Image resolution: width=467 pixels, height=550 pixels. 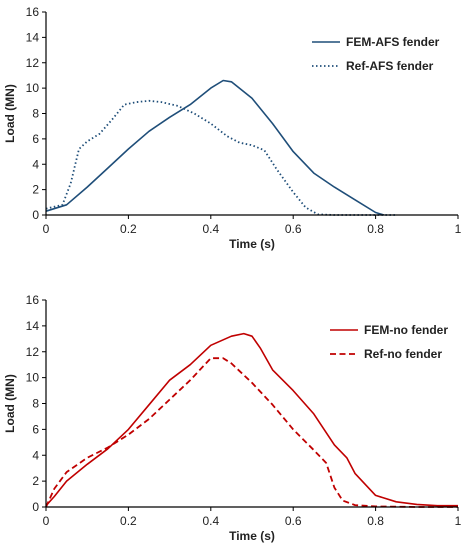 What do you see at coordinates (403, 354) in the screenshot?
I see `legend-label: Ref-no fender` at bounding box center [403, 354].